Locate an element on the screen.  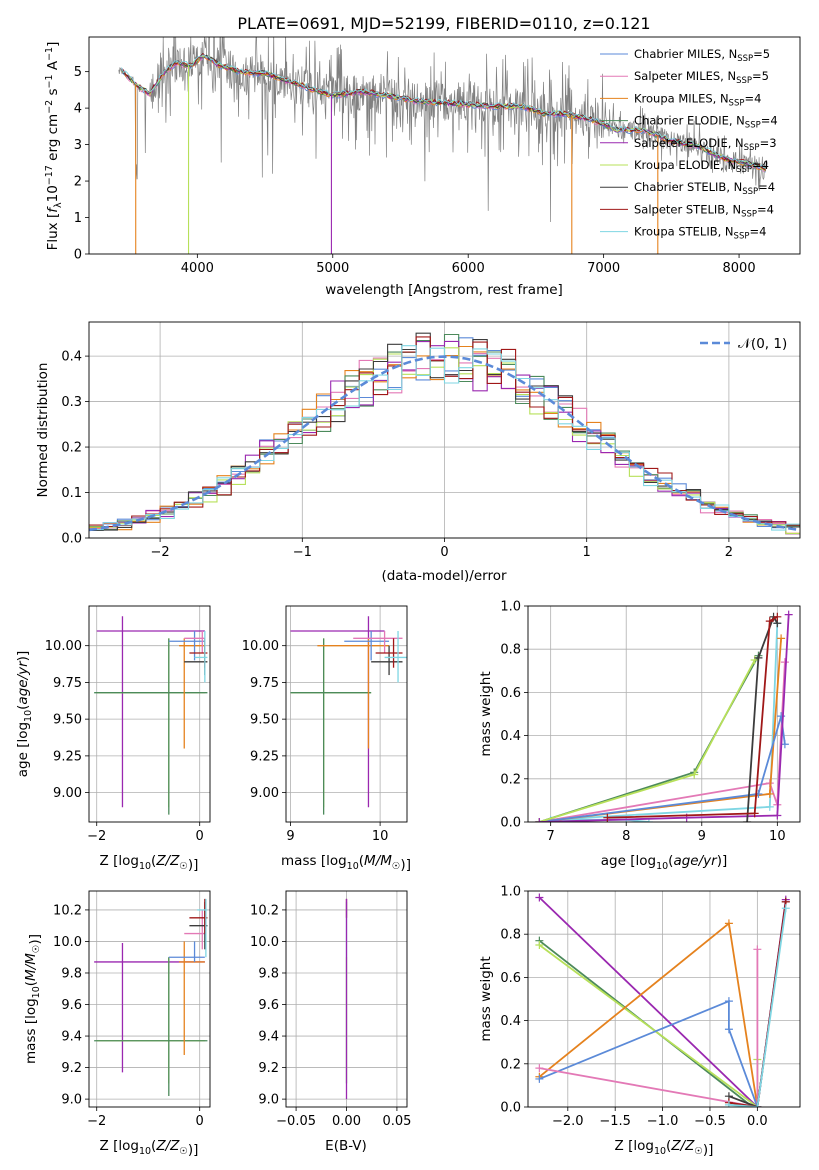
x-axis-label: mass [log10(M/M☉)] is located at coordinates (346, 863).